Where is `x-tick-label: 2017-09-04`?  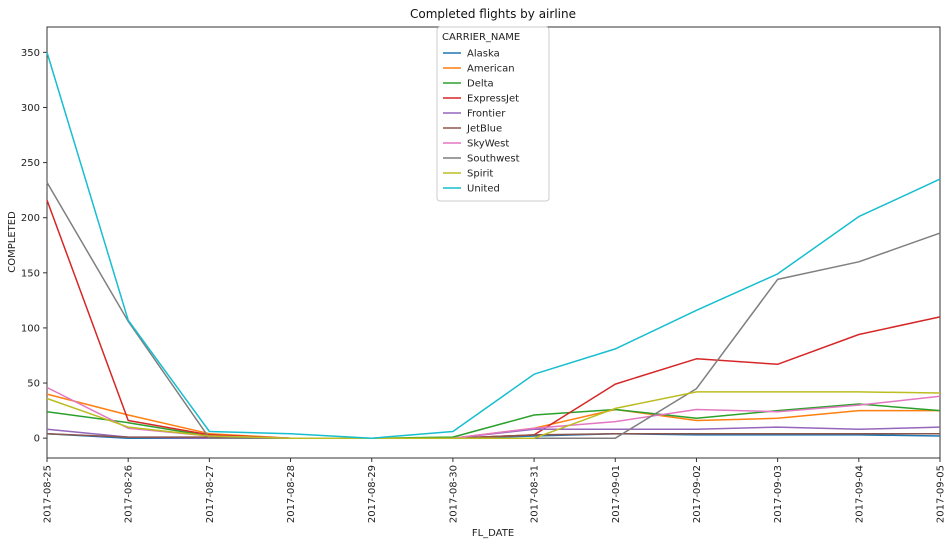
x-tick-label: 2017-09-04 is located at coordinates (859, 494).